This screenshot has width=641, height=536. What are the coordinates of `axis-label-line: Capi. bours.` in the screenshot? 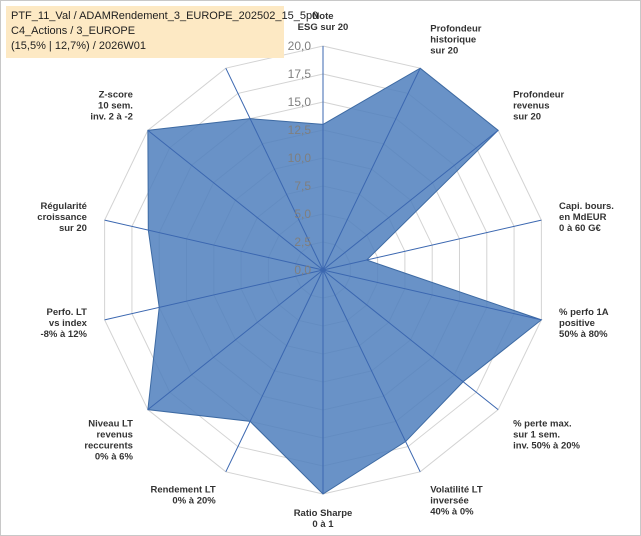 It's located at (586, 206).